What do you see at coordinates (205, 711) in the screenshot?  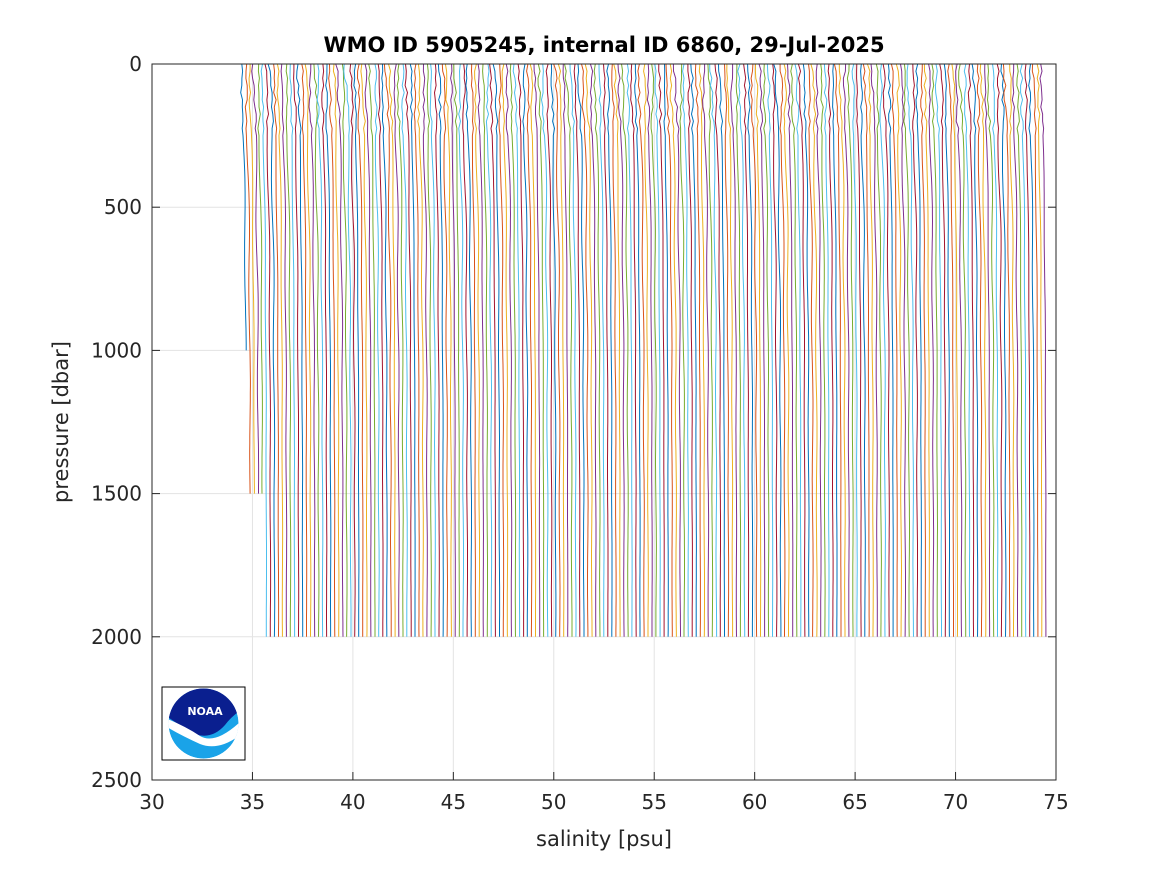 I see `noaa-logo-text: NOAA` at bounding box center [205, 711].